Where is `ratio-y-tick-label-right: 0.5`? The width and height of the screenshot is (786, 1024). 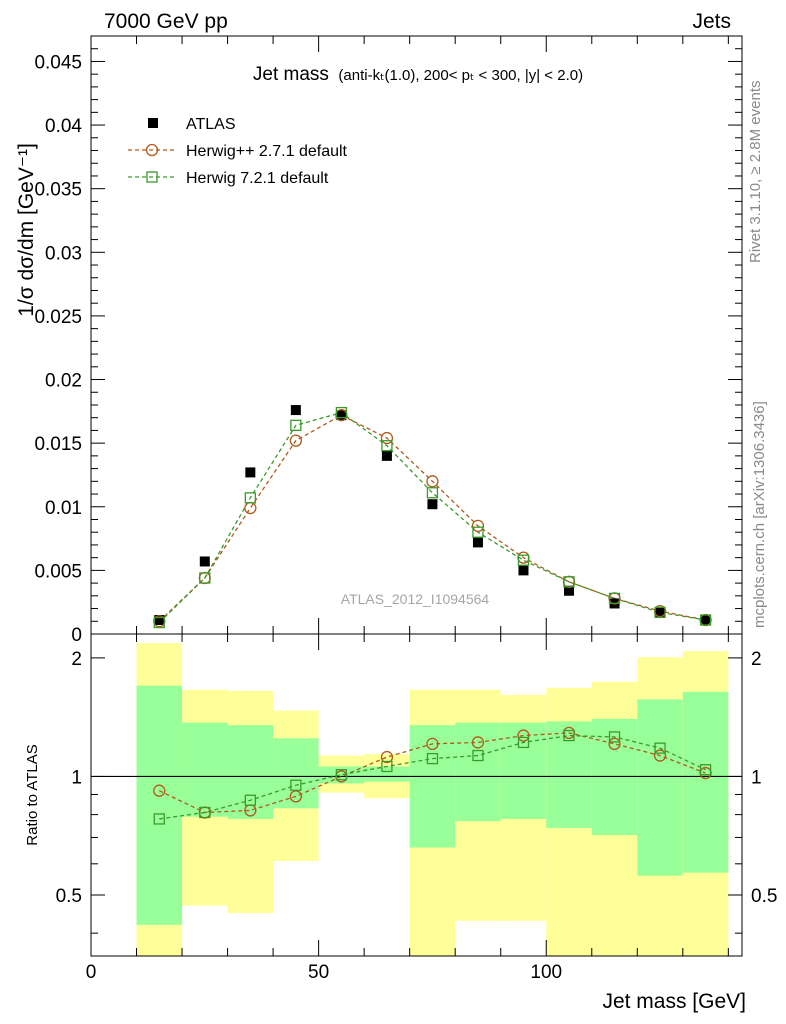 ratio-y-tick-label-right: 0.5 is located at coordinates (764, 896).